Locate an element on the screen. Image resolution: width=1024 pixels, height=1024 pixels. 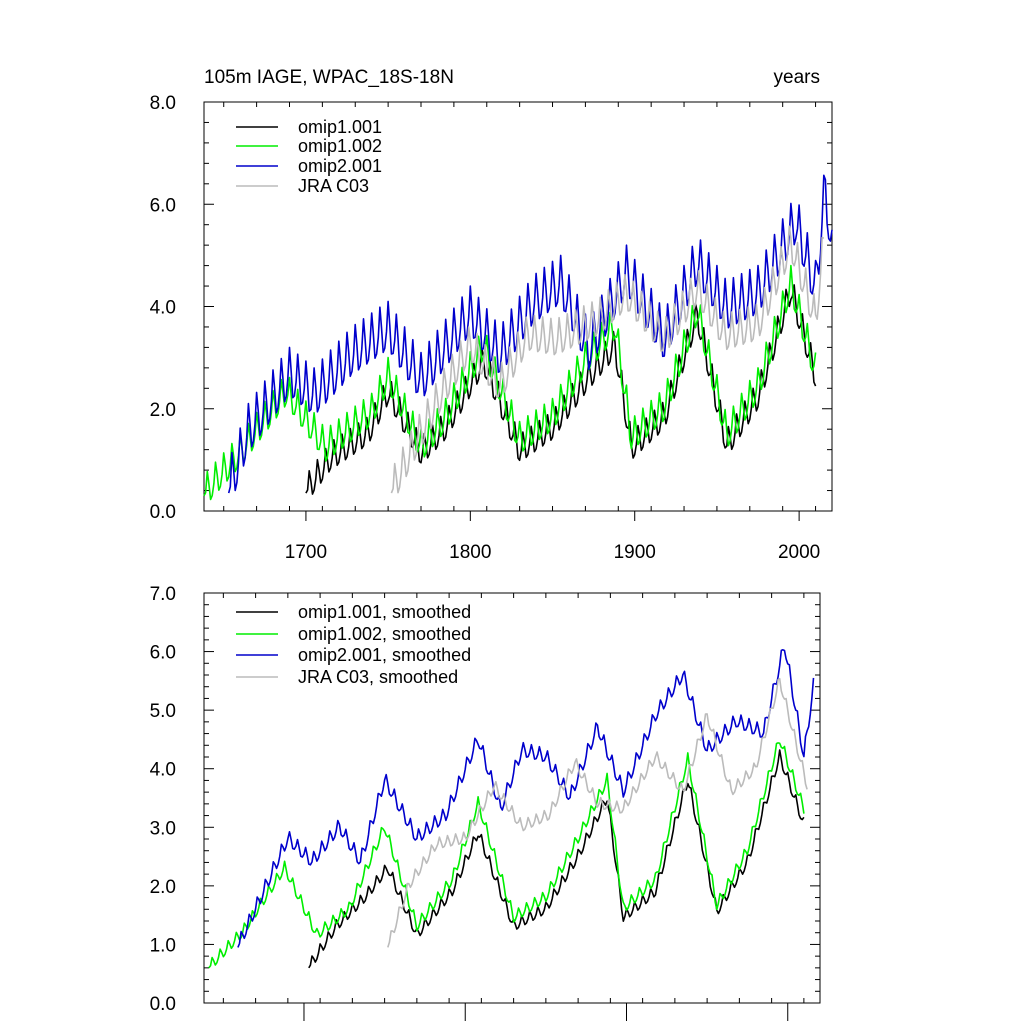
legend-label: omip1.001 is located at coordinates (340, 127).